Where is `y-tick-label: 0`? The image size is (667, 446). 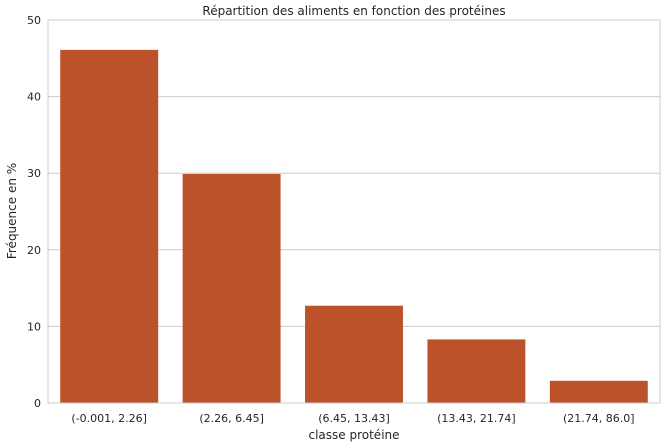 y-tick-label: 0 is located at coordinates (37, 403).